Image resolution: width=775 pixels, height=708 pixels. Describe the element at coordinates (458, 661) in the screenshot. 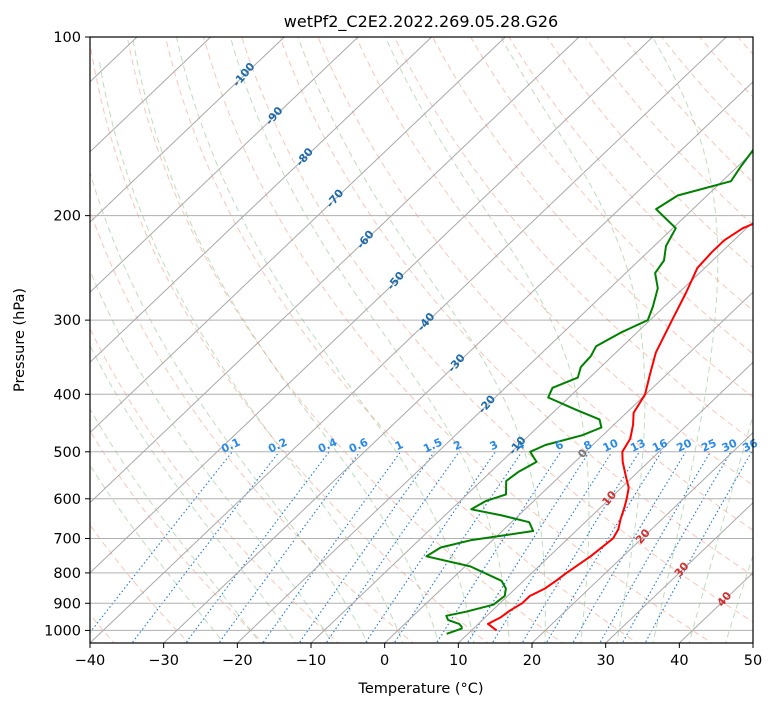

I see `x-tick-label: 10` at that location.